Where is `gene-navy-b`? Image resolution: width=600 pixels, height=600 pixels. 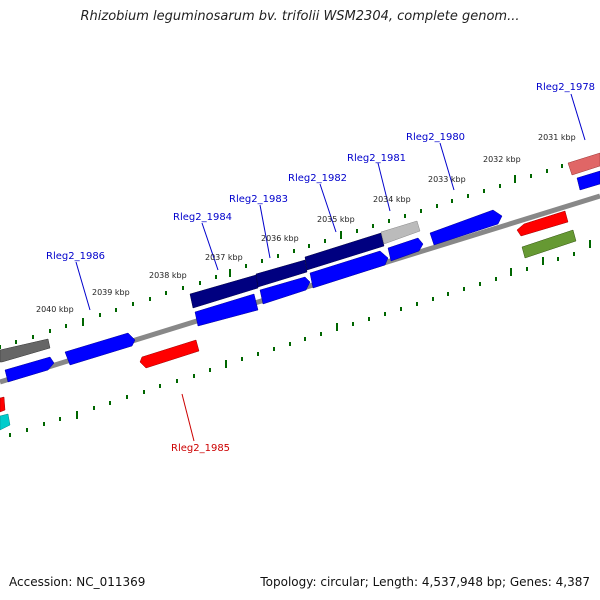
gene-navy-b is located at coordinates (281, 273).